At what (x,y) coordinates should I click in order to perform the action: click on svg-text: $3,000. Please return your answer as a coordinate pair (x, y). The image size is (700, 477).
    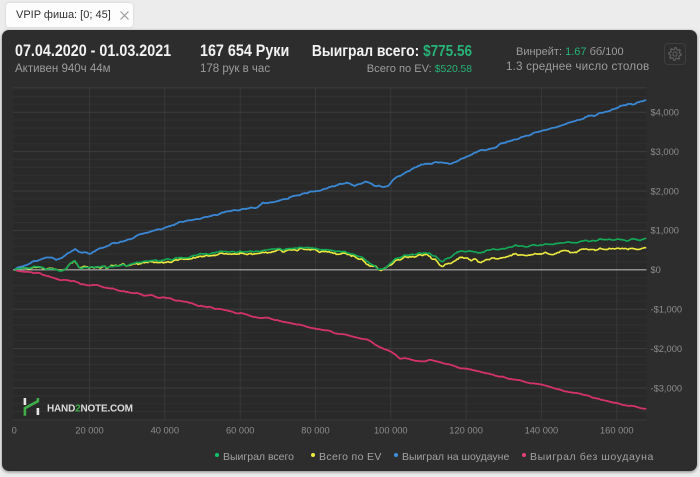
    Looking at the image, I should click on (665, 152).